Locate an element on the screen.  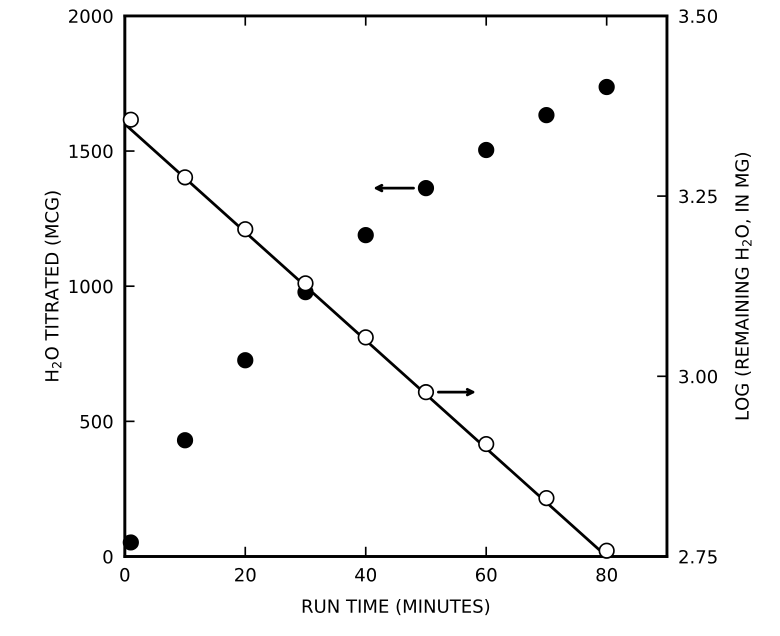
y2-tick-label: 3.50 is located at coordinates (698, 16).